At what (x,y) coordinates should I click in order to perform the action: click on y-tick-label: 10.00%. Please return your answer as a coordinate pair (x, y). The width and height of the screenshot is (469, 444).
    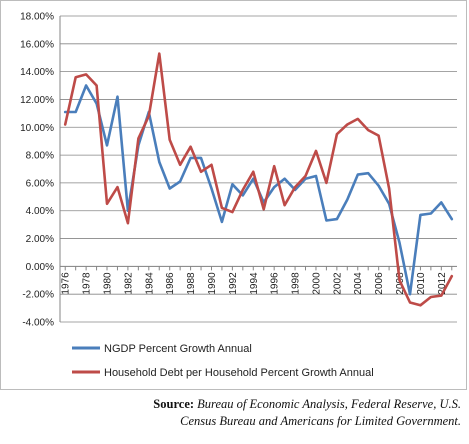
    Looking at the image, I should click on (37, 128).